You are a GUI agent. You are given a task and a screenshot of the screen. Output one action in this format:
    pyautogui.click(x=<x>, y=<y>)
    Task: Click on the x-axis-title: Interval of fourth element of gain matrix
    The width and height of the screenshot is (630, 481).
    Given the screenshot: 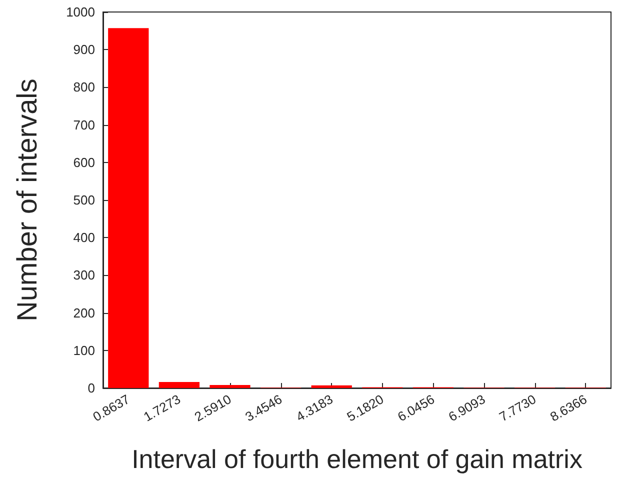 What is the action you would take?
    pyautogui.click(x=357, y=459)
    